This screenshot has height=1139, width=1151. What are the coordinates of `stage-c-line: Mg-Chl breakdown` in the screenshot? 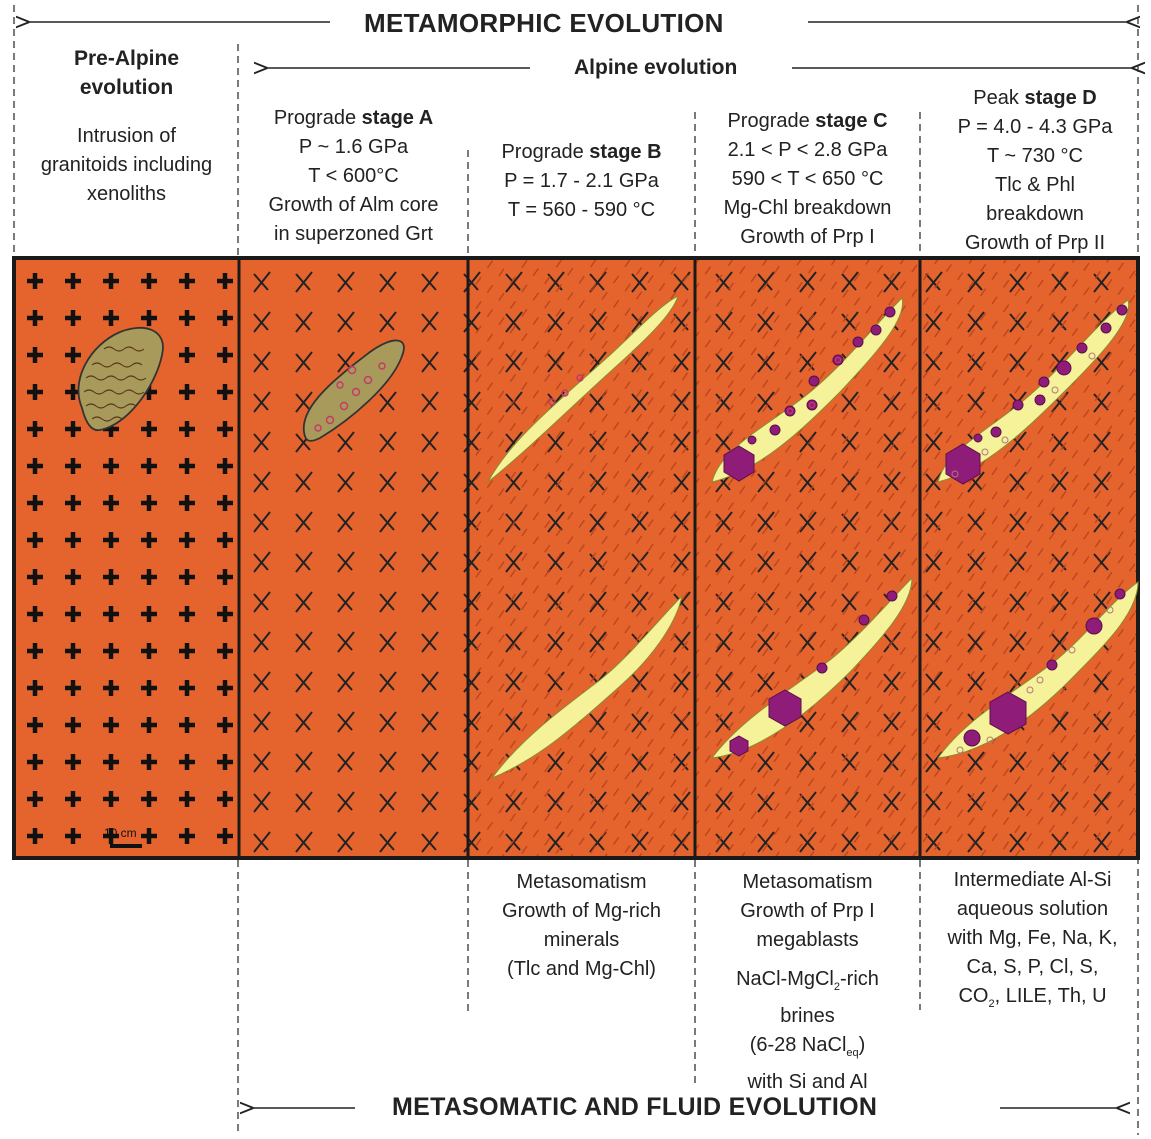 It's located at (807, 208).